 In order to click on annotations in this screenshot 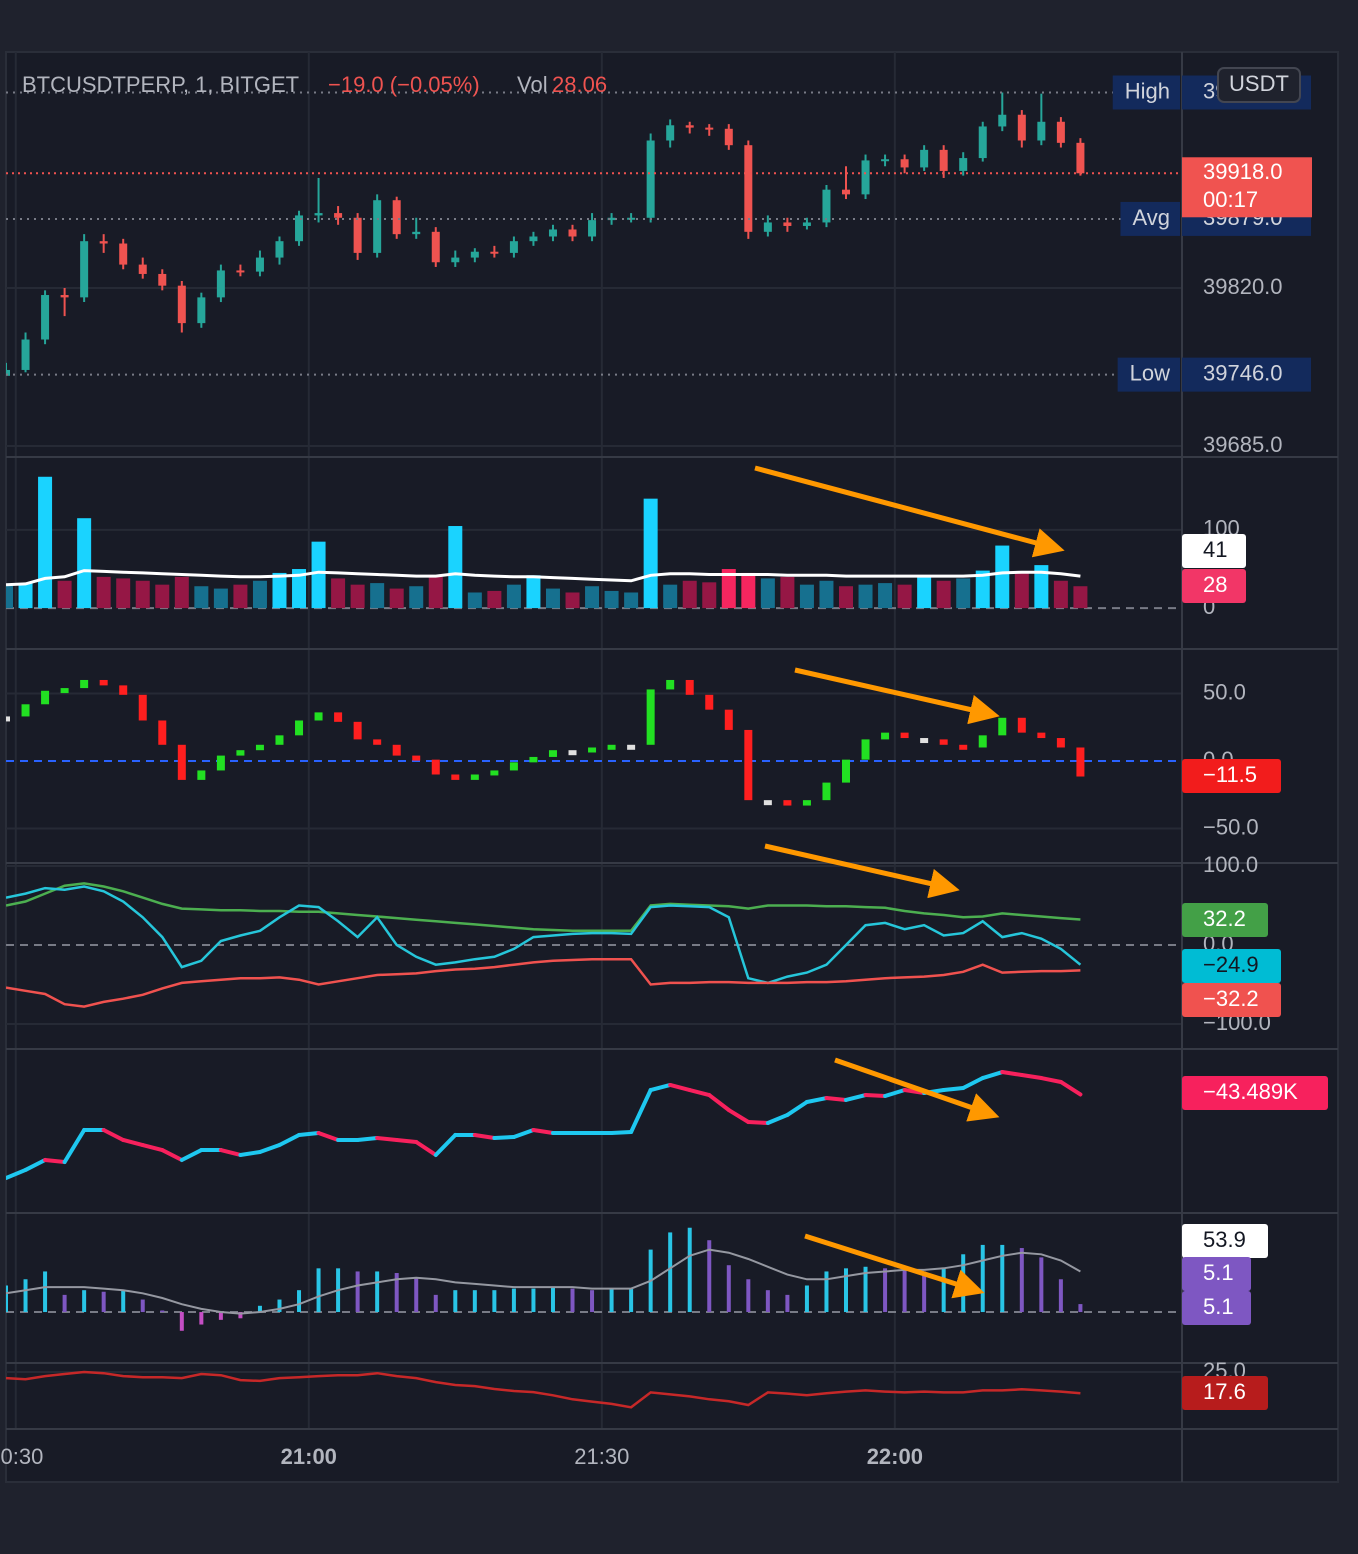, I will do `click(909, 882)`.